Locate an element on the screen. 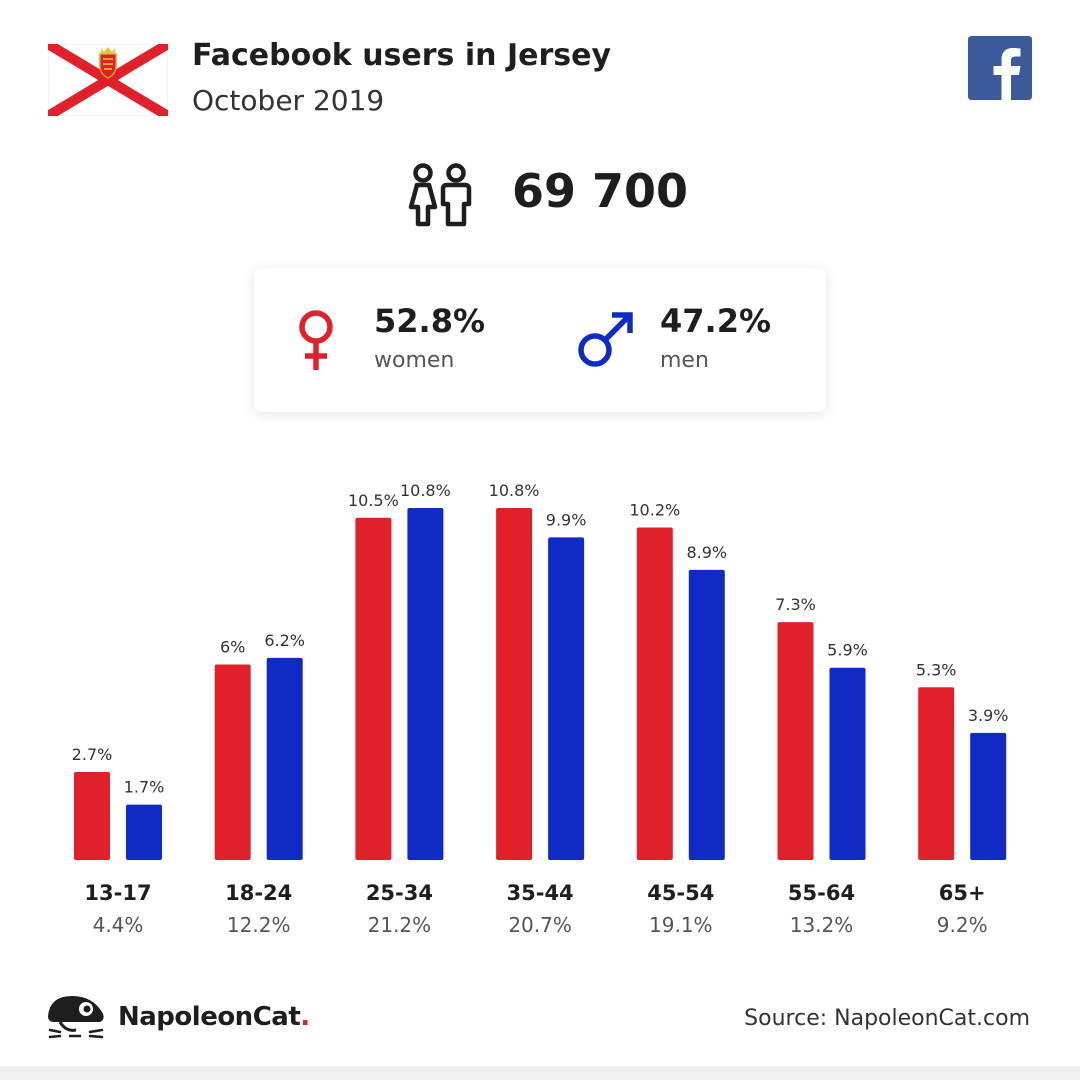  category-label-18-24: 18-24 is located at coordinates (258, 893).